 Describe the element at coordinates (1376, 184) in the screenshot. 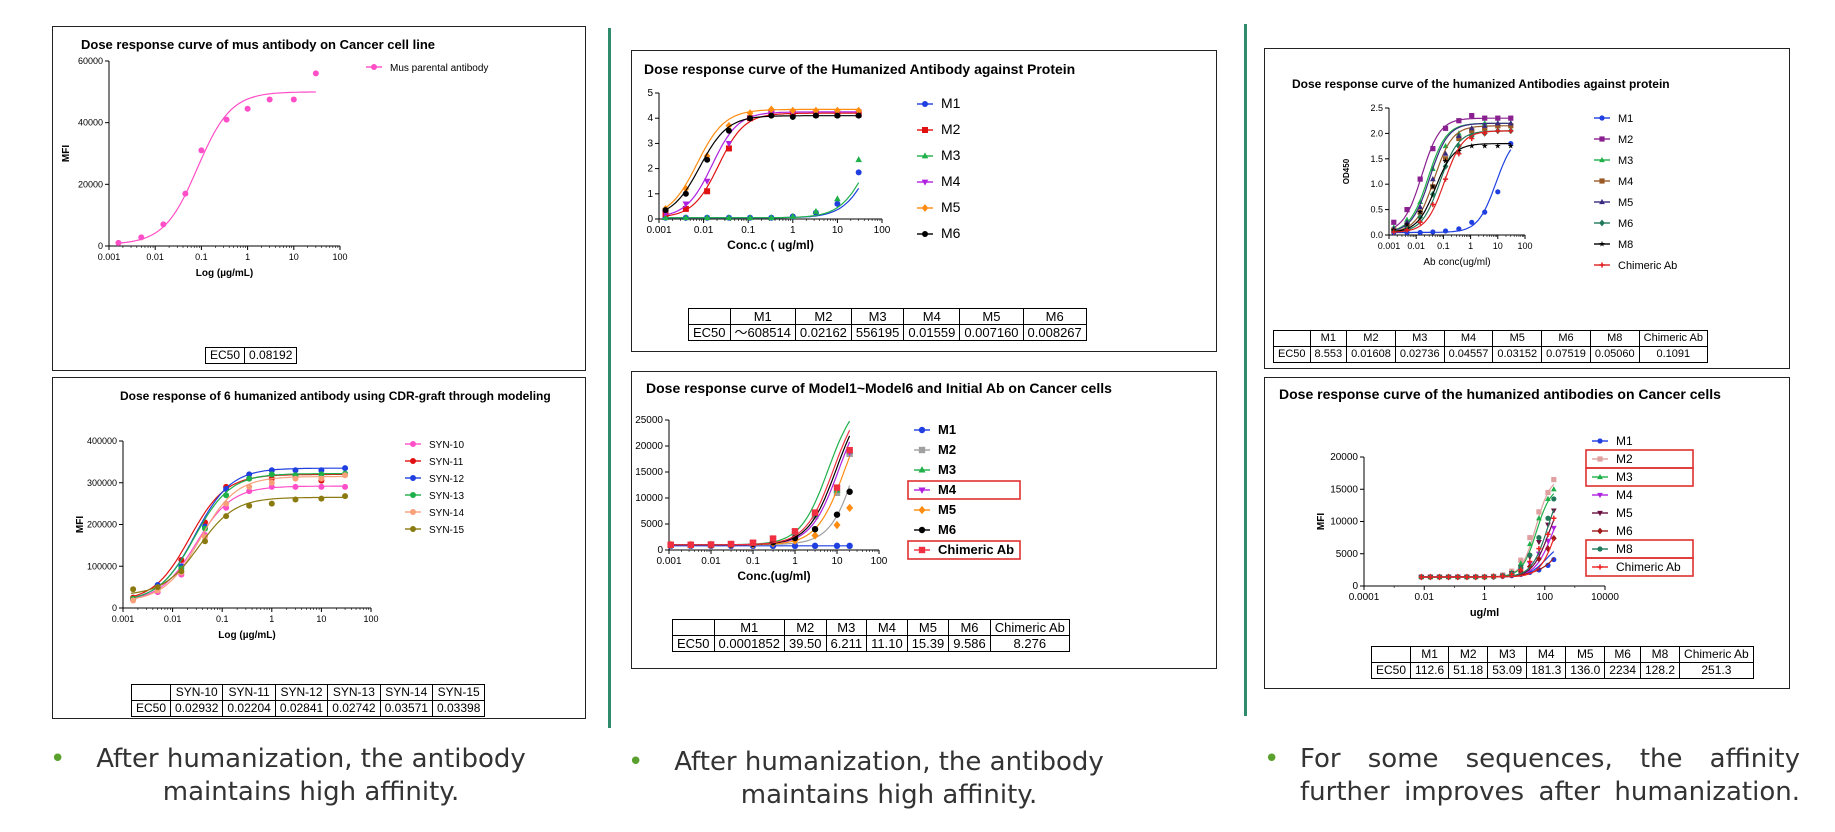

I see `y-tick-label: 1.0` at that location.